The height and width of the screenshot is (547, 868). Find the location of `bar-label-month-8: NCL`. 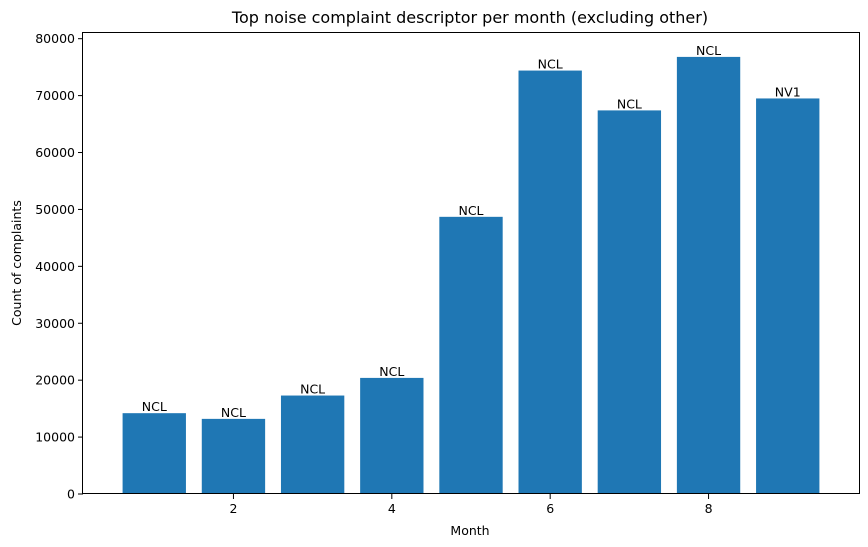

bar-label-month-8: NCL is located at coordinates (708, 50).